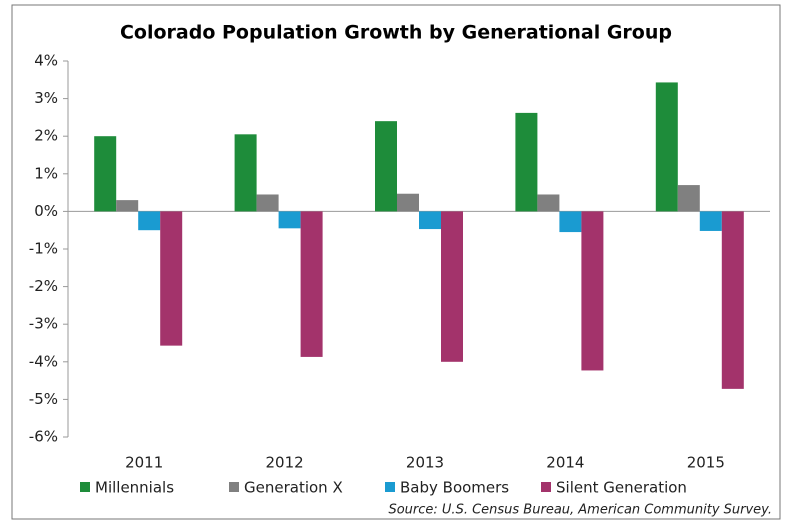 The width and height of the screenshot is (786, 521). What do you see at coordinates (134, 488) in the screenshot?
I see `legend-label: Millennials` at bounding box center [134, 488].